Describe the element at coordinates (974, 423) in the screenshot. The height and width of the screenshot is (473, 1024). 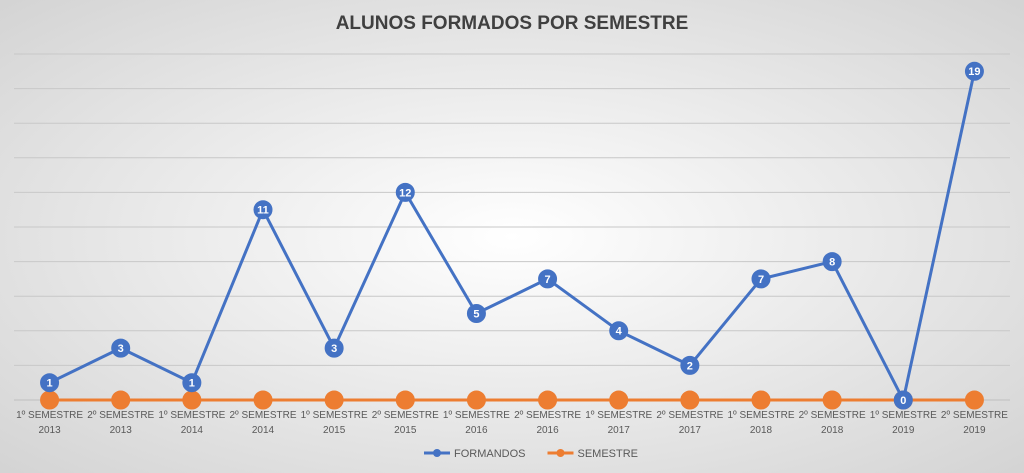
I see `x-tick-label: 2º SEMESTRE 2019` at that location.